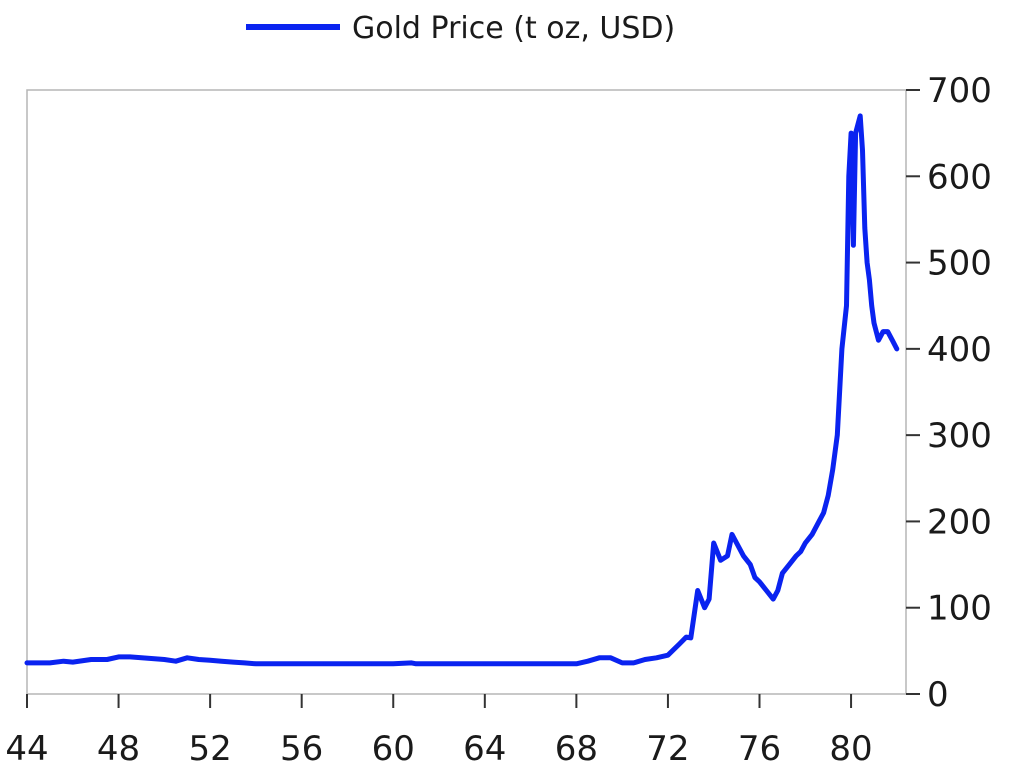 This screenshot has height=774, width=1024. I want to click on x-tick-label: 80, so click(850, 749).